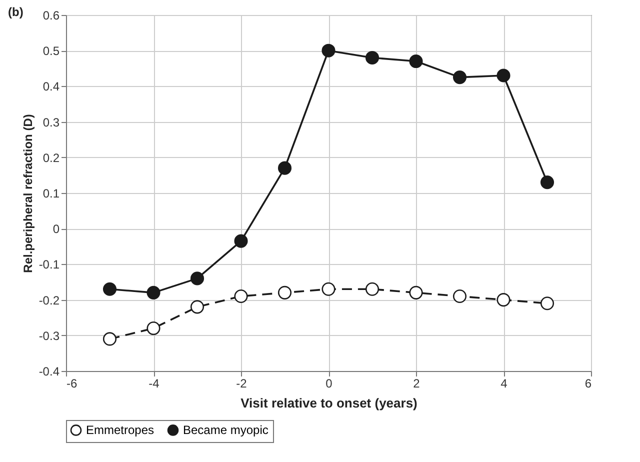  What do you see at coordinates (49, 371) in the screenshot?
I see `y-tick-label: -0.4` at bounding box center [49, 371].